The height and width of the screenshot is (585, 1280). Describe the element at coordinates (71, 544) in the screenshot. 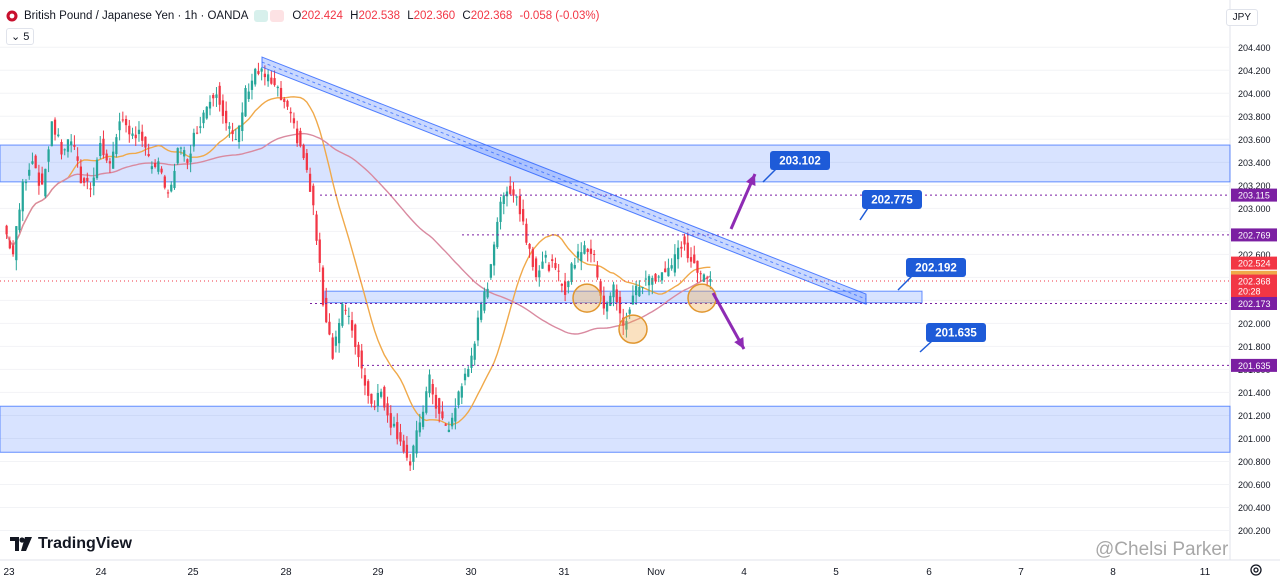

I see `tradingview-logo: TradingView` at that location.